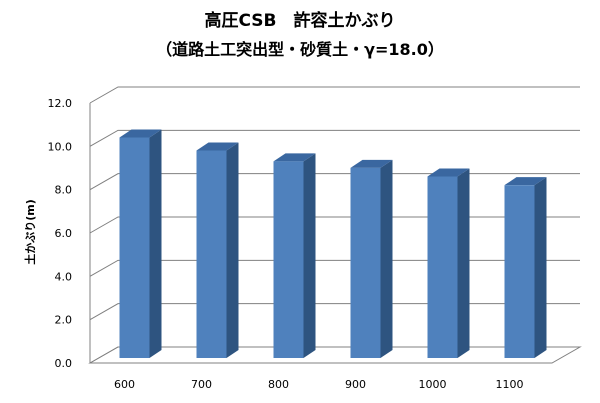  What do you see at coordinates (64, 233) in the screenshot?
I see `y-tick-label: 6.0` at bounding box center [64, 233].